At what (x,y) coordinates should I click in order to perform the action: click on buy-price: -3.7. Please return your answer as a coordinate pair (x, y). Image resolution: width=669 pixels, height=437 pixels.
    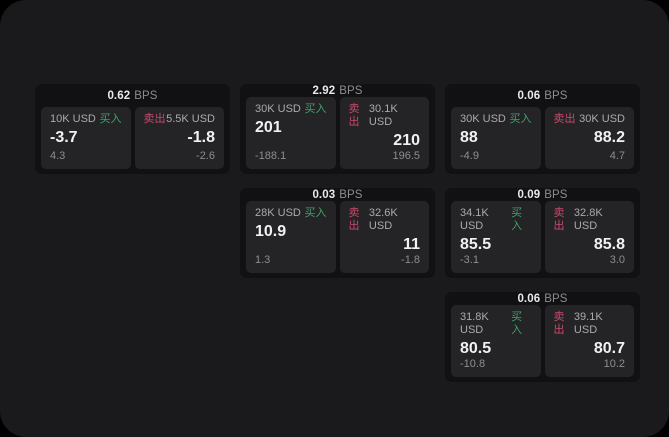
    Looking at the image, I should click on (64, 137).